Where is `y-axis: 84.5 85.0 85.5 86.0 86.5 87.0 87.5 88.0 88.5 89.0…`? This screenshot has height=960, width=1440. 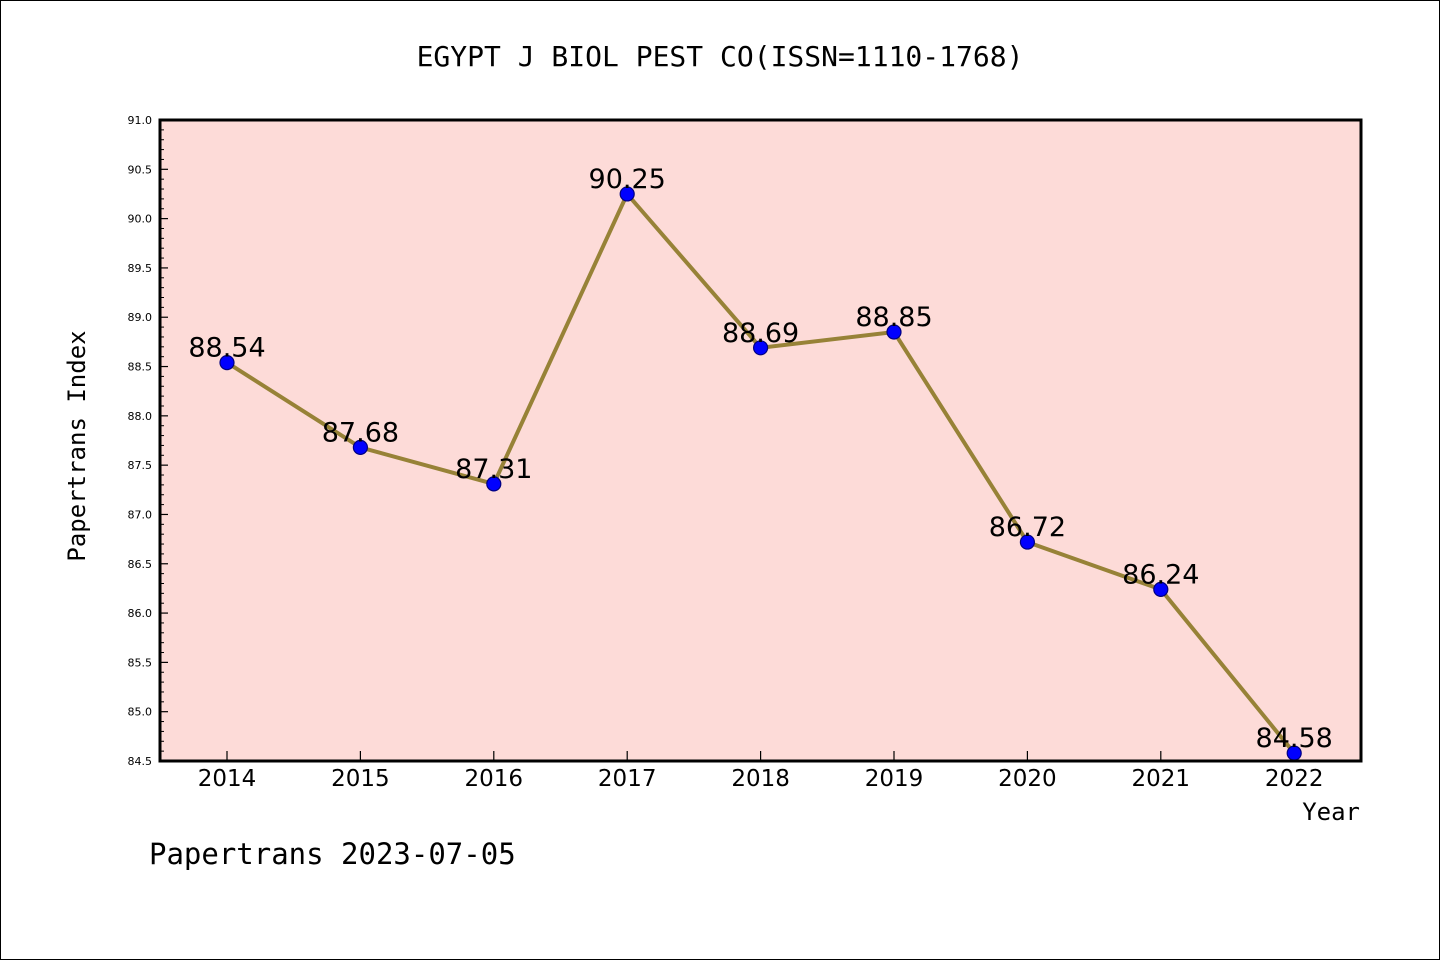 y-axis: 84.5 85.0 85.5 86.0 86.5 87.0 87.5 88.0 88.5 89.0… is located at coordinates (148, 441).